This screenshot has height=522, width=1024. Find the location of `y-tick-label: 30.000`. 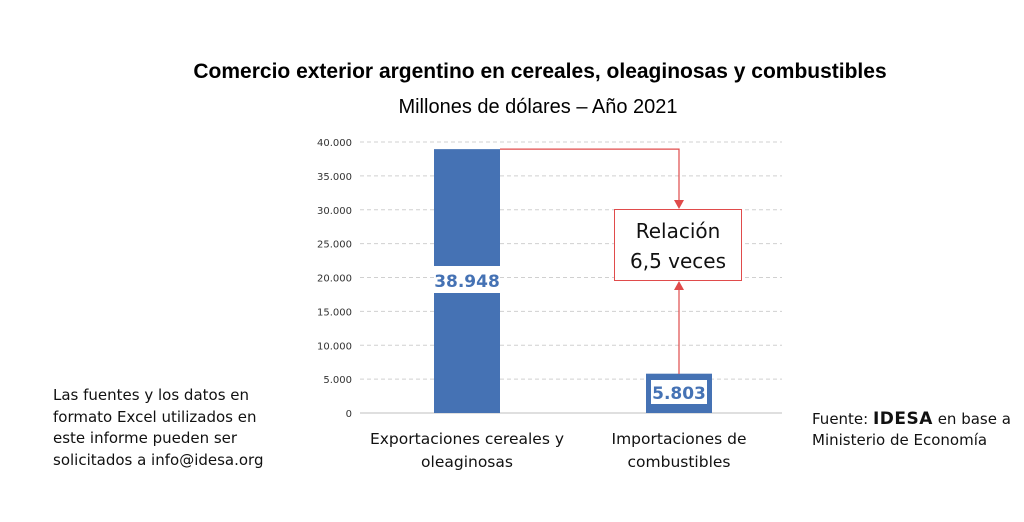

y-tick-label: 30.000 is located at coordinates (334, 211).